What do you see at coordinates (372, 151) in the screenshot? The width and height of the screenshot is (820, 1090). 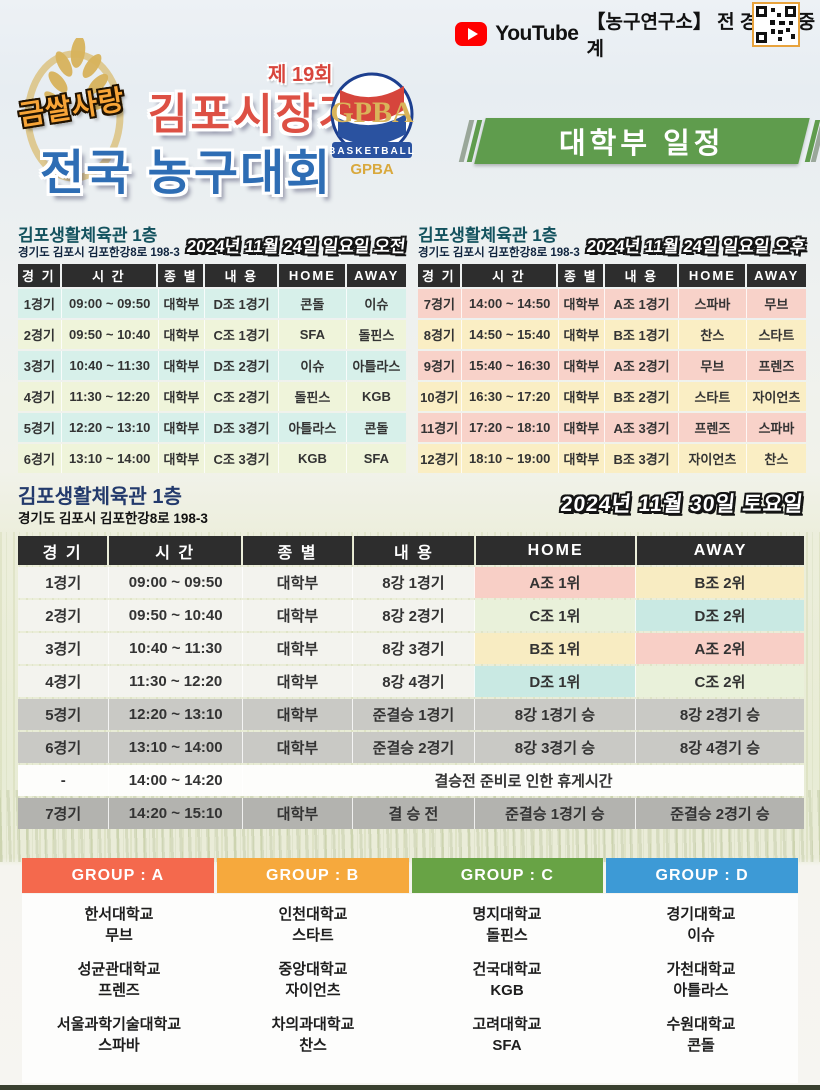 I see `logo-banner-text: BASKETBALL` at bounding box center [372, 151].